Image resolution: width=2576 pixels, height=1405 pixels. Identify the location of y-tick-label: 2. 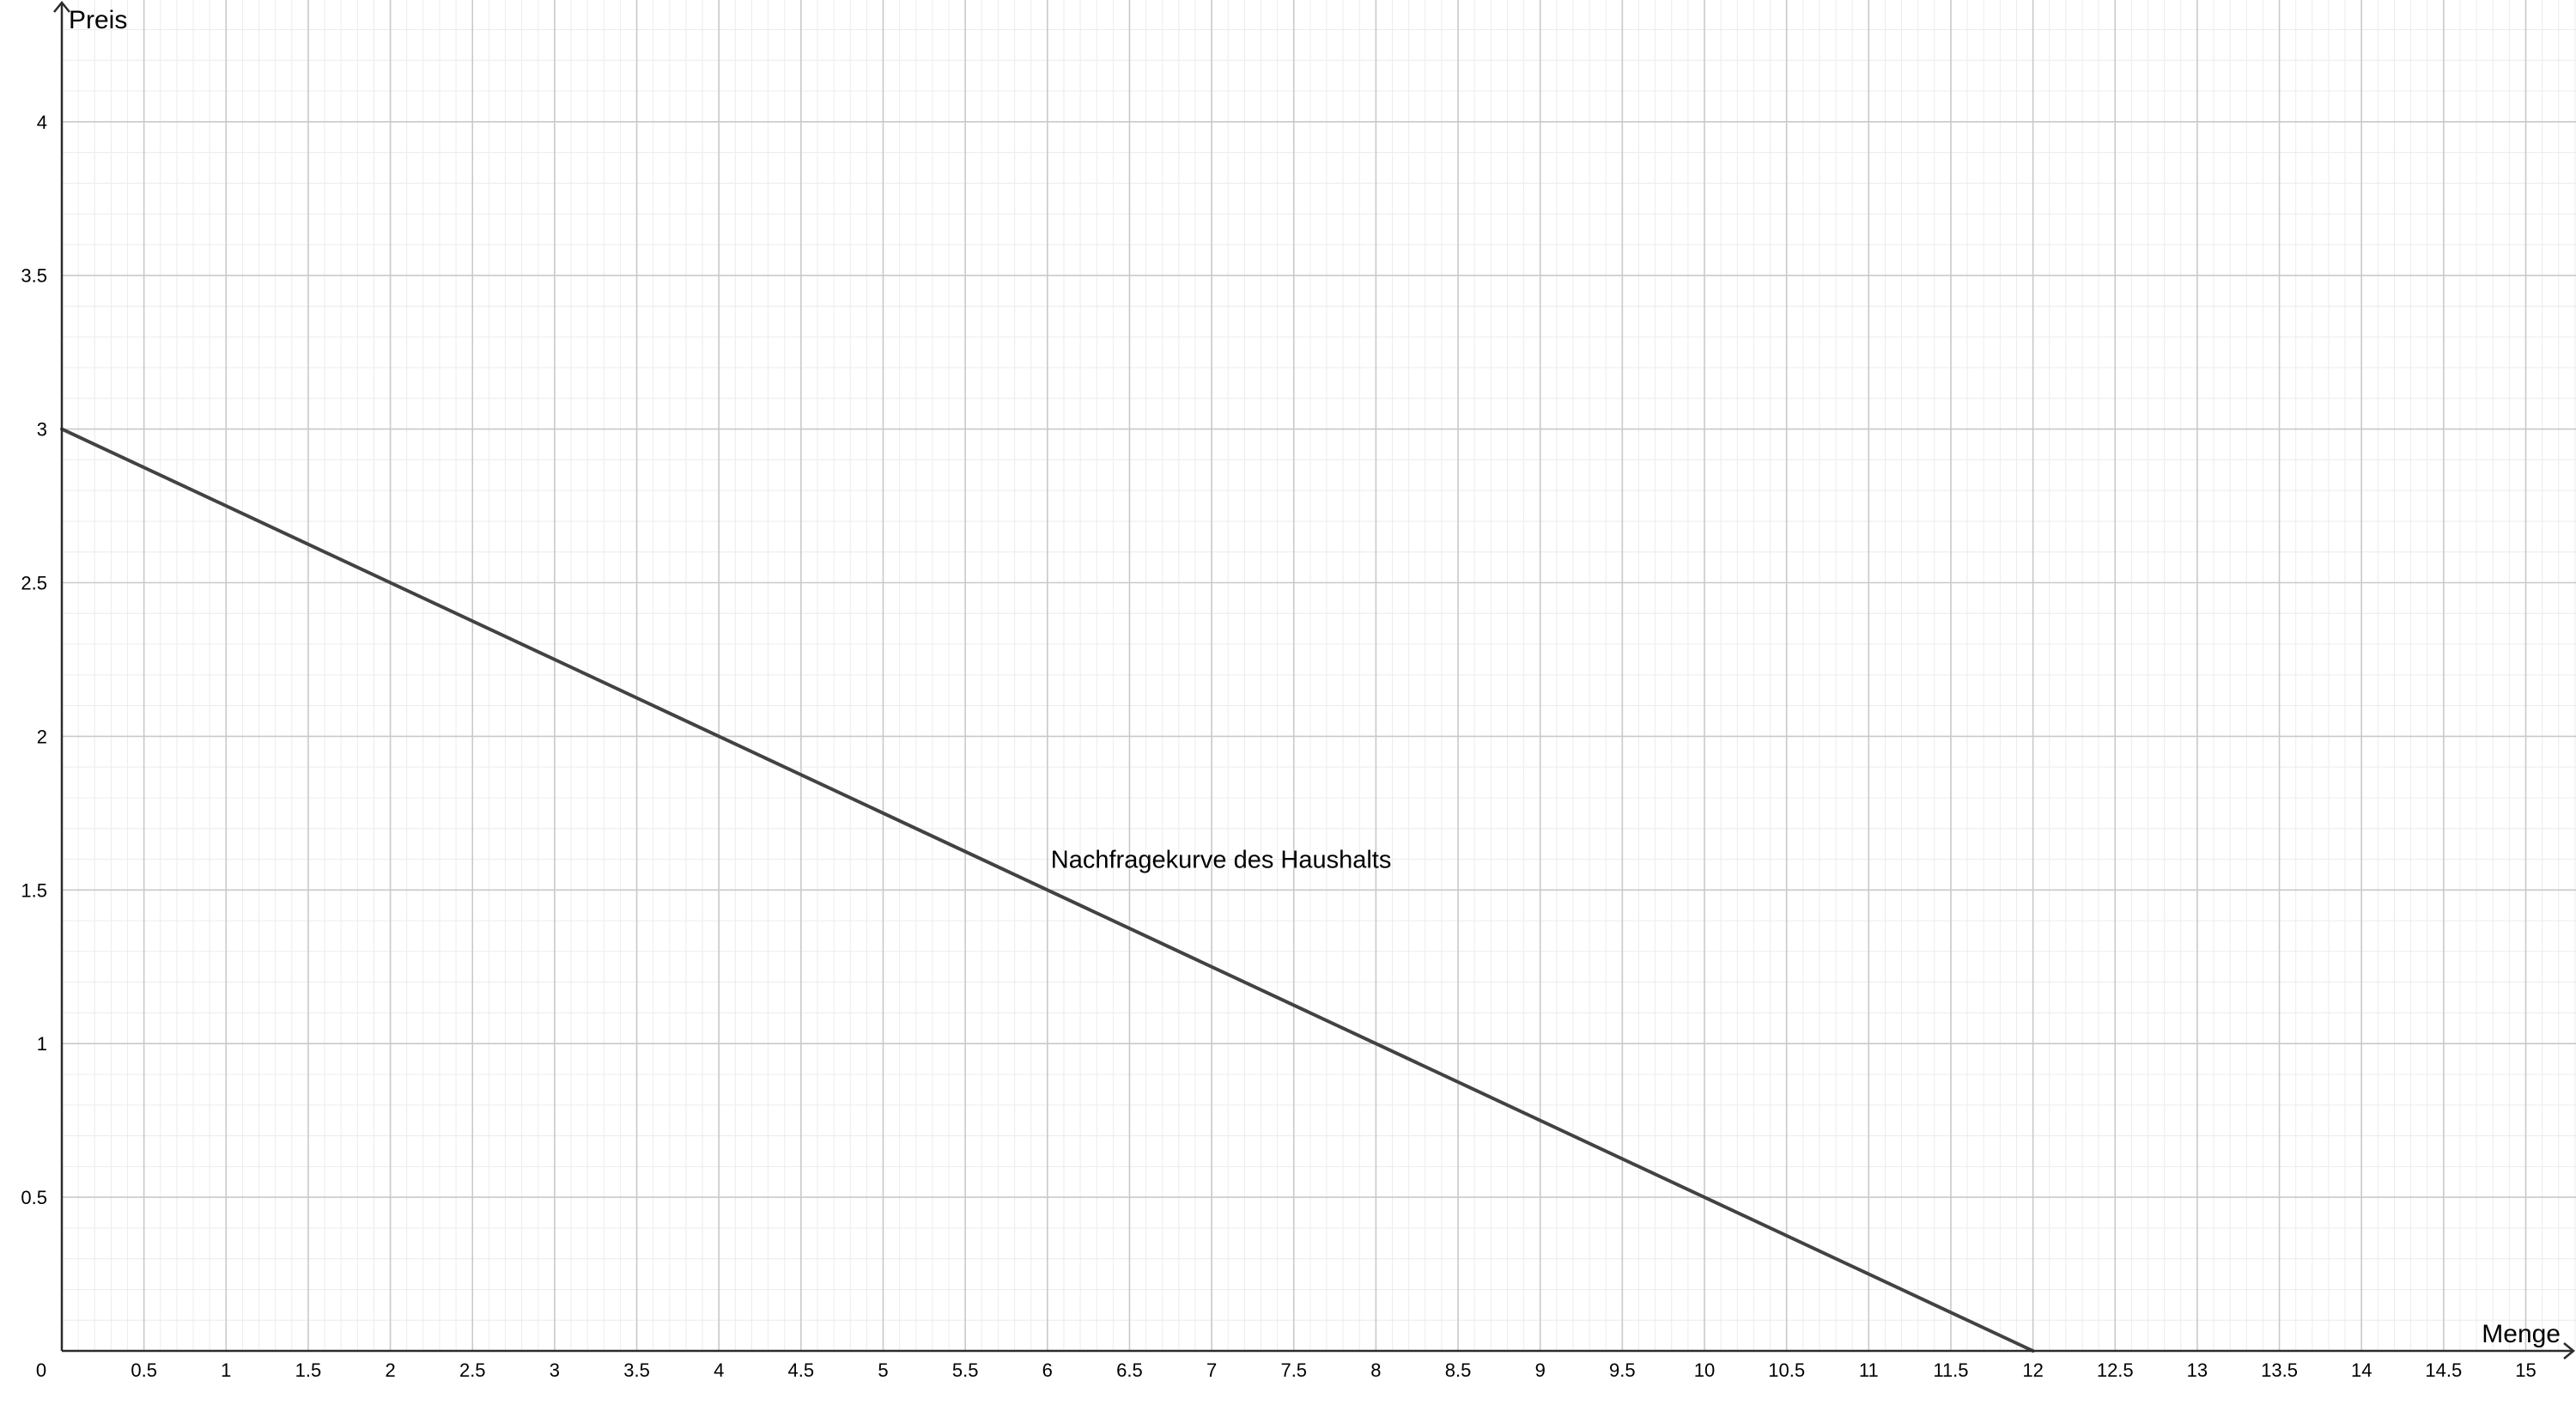
(42, 737).